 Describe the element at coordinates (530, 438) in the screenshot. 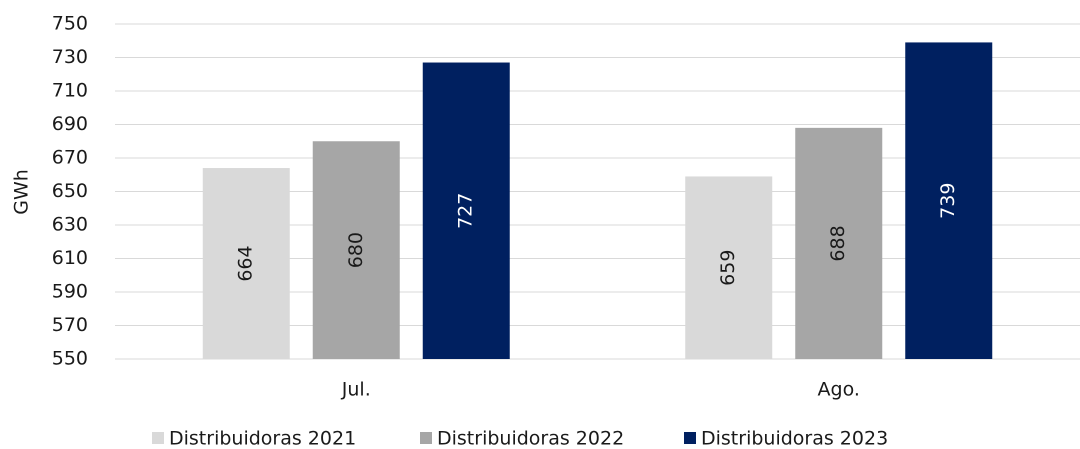

I see `legend-label: Distribuidoras 2022` at that location.